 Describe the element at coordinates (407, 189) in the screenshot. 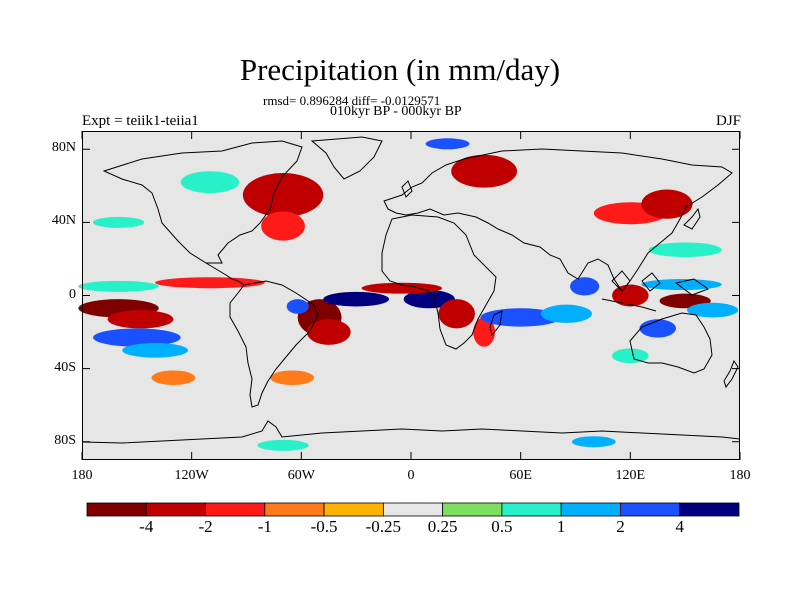

I see `coastline-british-isles` at that location.